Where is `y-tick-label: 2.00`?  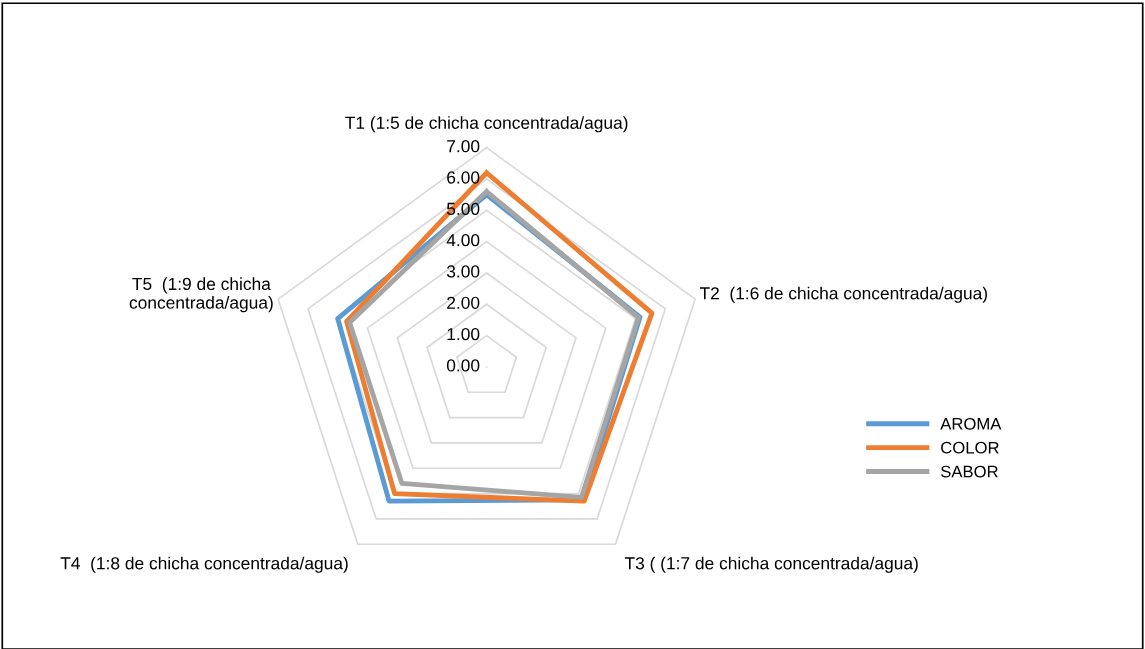 y-tick-label: 2.00 is located at coordinates (463, 302).